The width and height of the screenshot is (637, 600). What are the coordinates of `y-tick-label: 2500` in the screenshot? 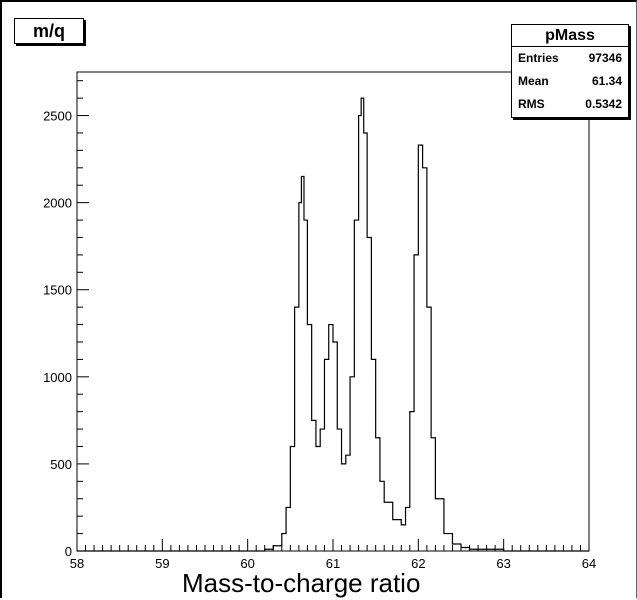 It's located at (57, 116).